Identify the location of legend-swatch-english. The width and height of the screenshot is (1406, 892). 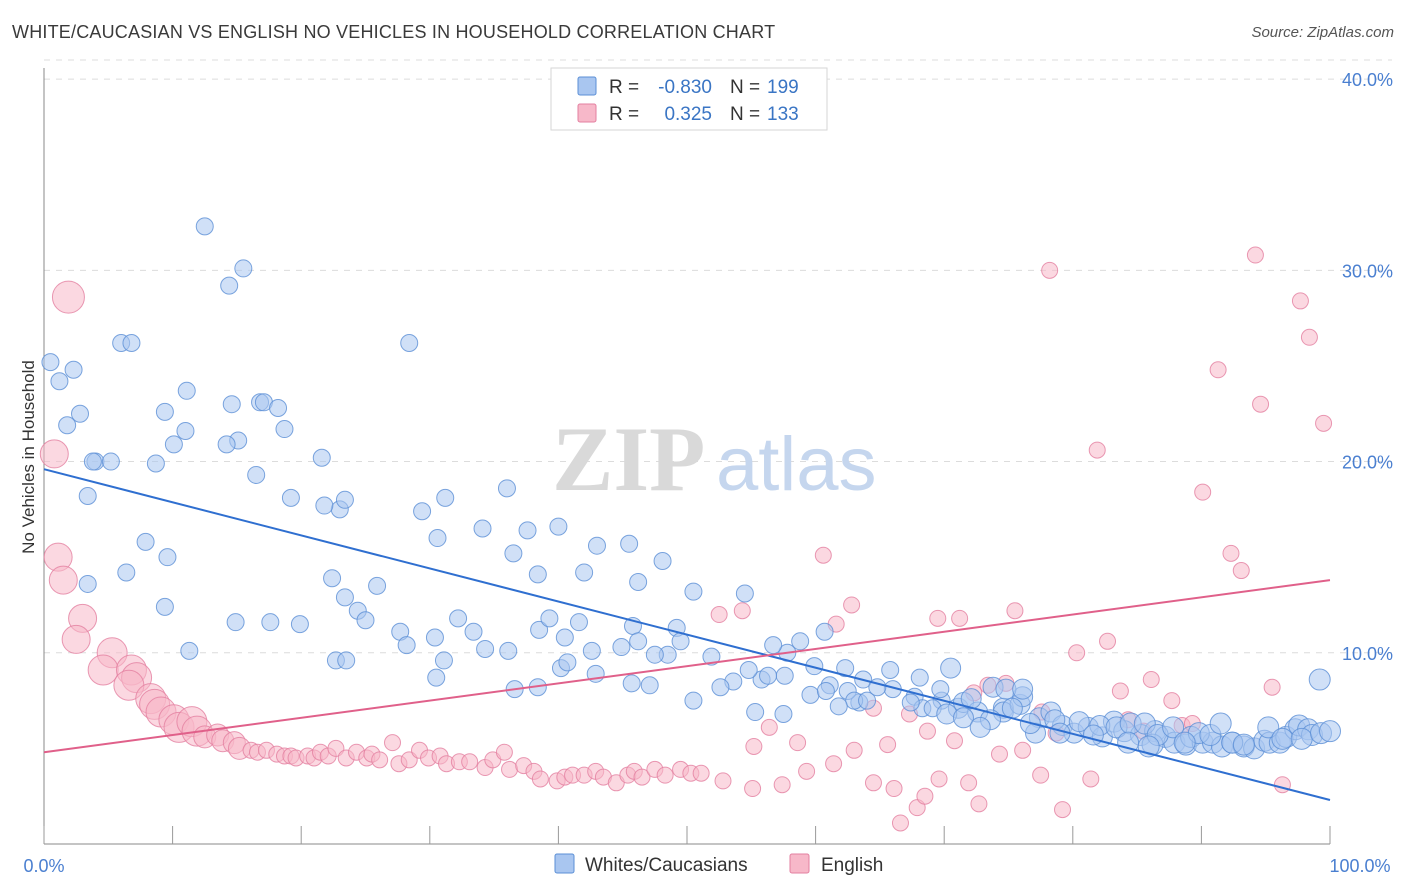
(587, 113).